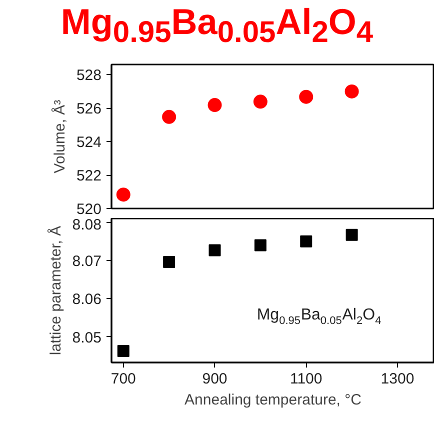 The image size is (434, 433). What do you see at coordinates (123, 379) in the screenshot?
I see `x-tick-label: 700` at bounding box center [123, 379].